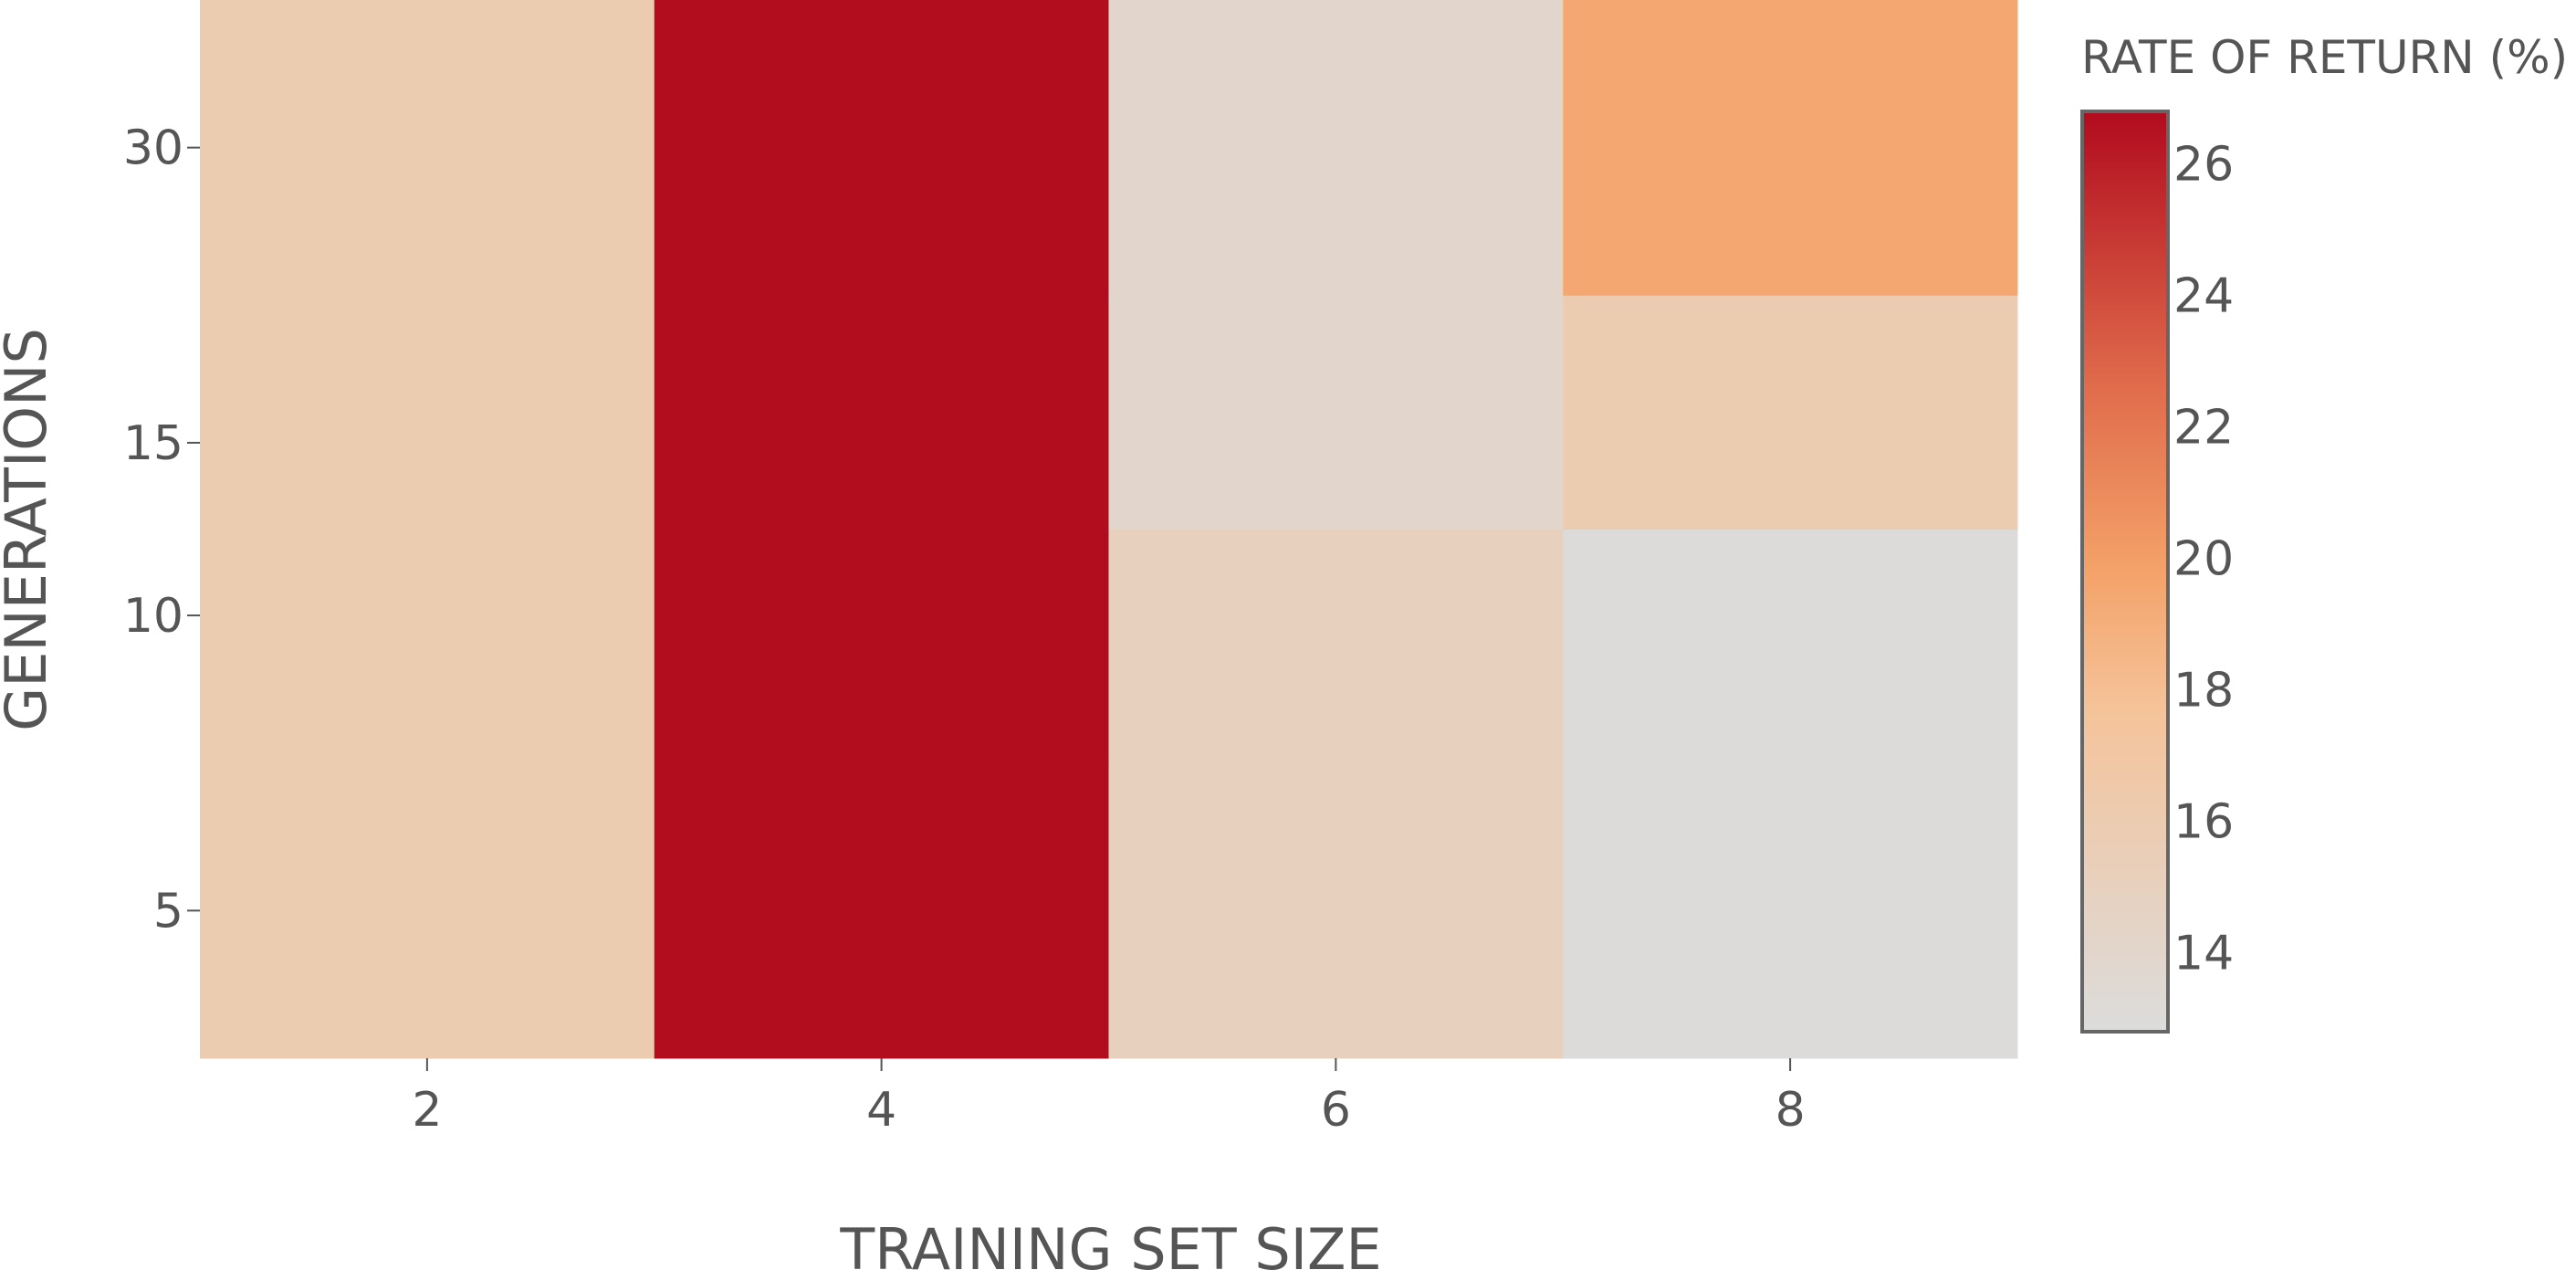  I want to click on colorbar-tick-label: 26, so click(2204, 165).